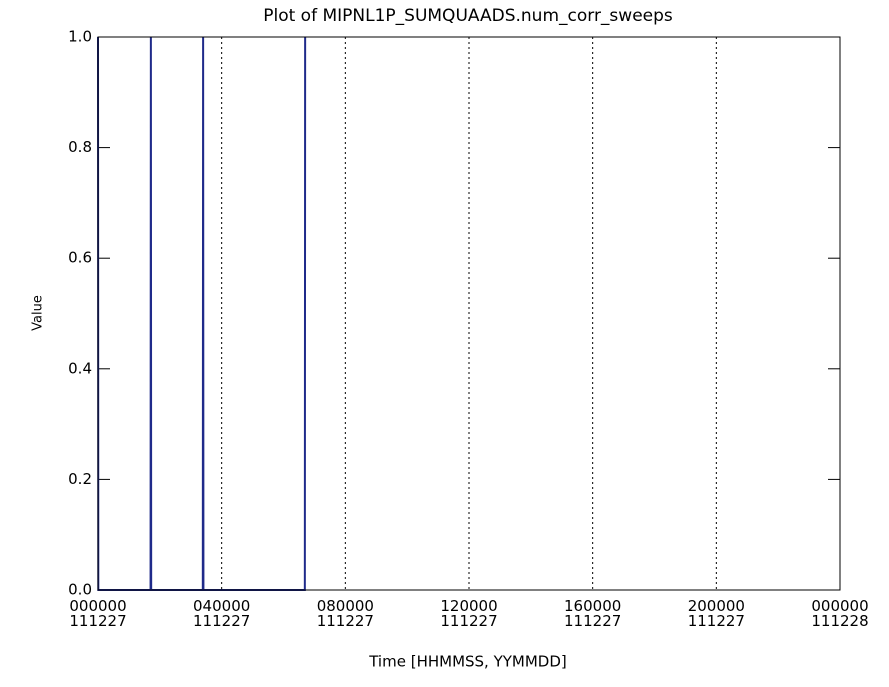 Image resolution: width=889 pixels, height=687 pixels. I want to click on x-tick-label: 080000 111227, so click(345, 613).